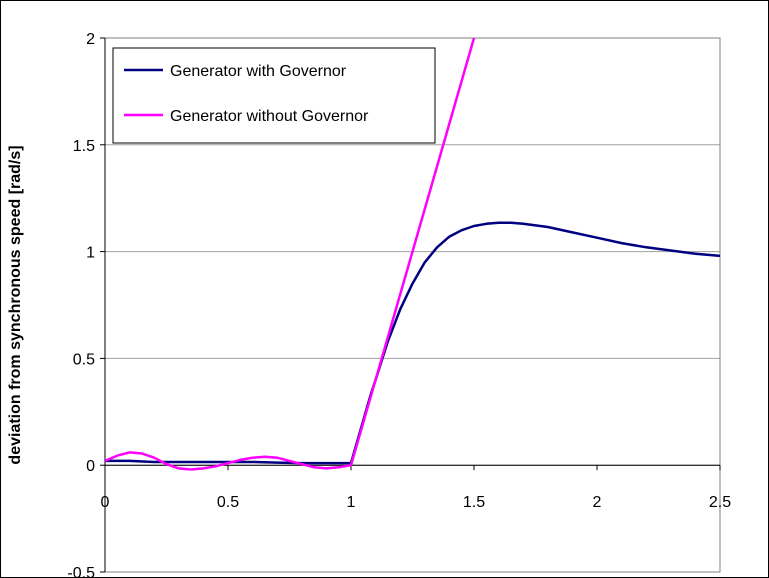  I want to click on y-tick-label-3: 1, so click(90, 253).